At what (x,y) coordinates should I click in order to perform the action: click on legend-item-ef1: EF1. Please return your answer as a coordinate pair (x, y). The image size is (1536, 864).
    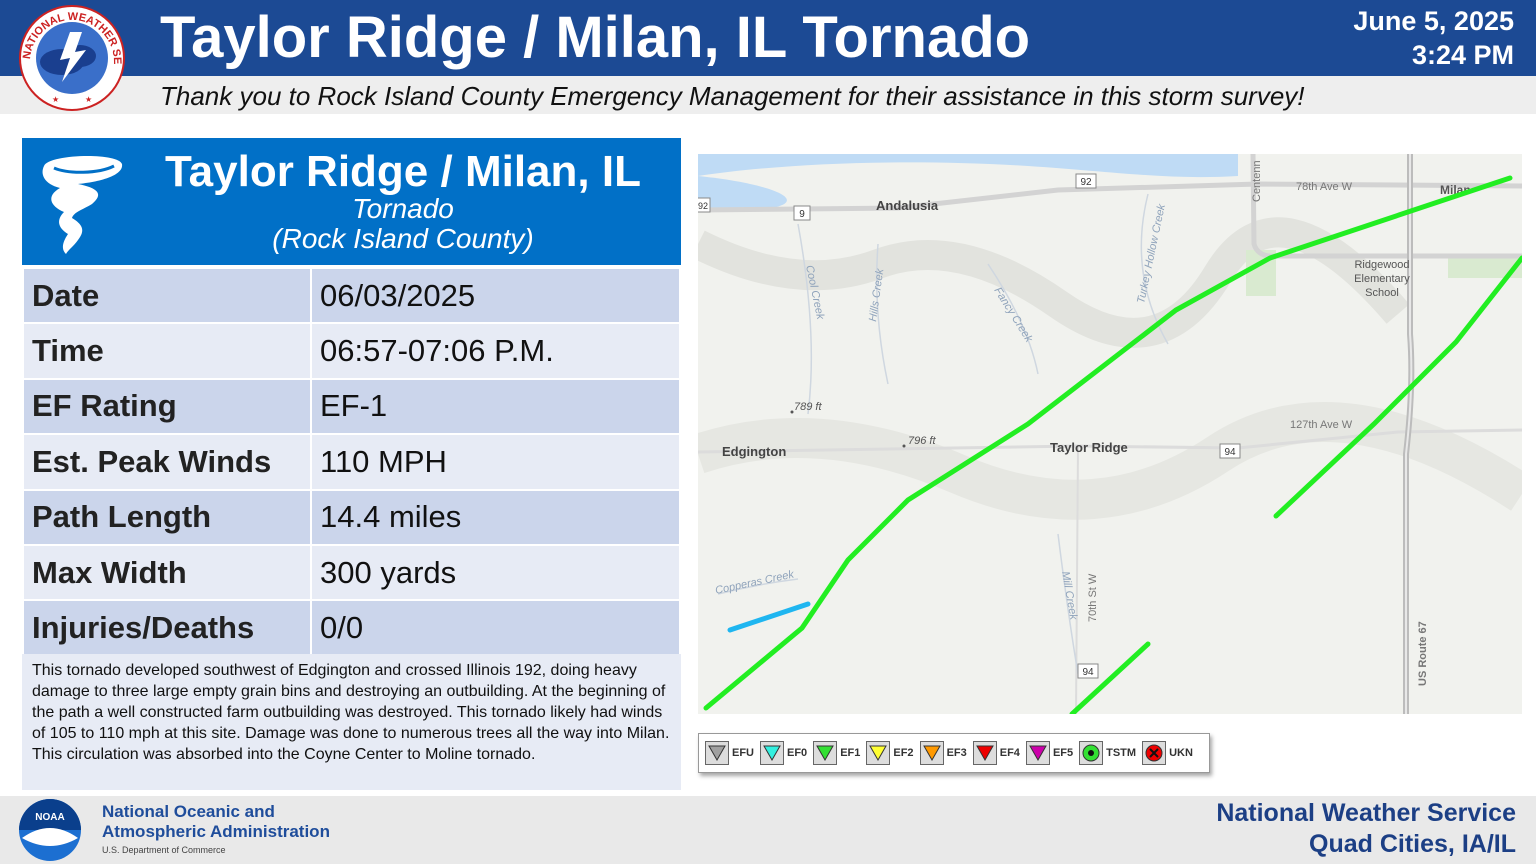
    Looking at the image, I should click on (836, 753).